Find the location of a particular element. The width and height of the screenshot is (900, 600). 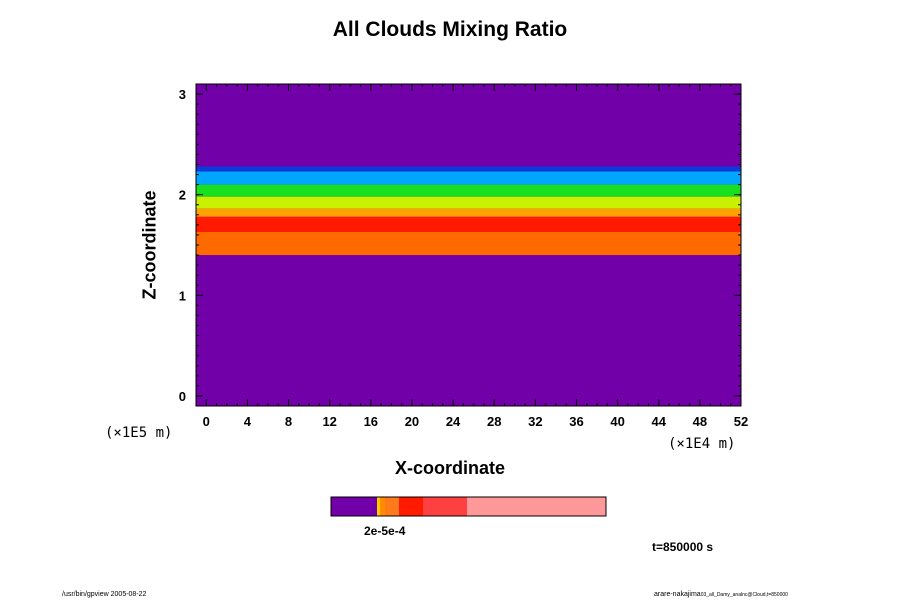

x-tick-label-6: 24 is located at coordinates (453, 421).